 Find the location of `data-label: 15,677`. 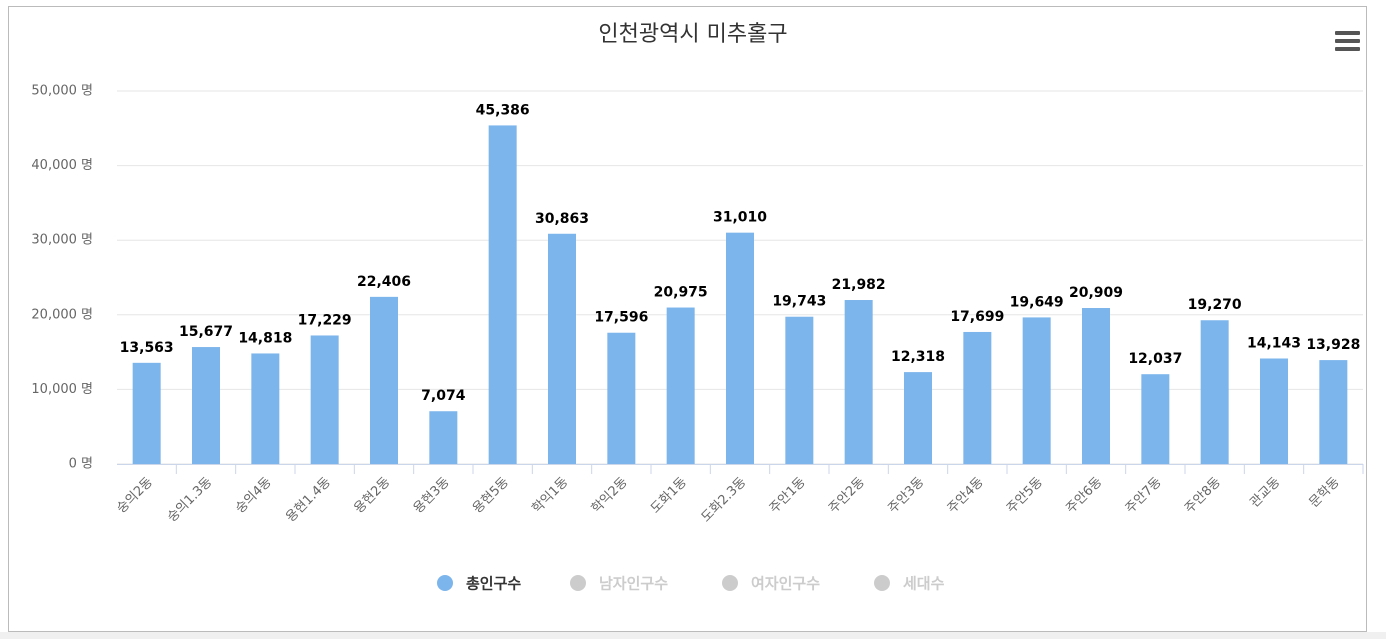

data-label: 15,677 is located at coordinates (206, 332).